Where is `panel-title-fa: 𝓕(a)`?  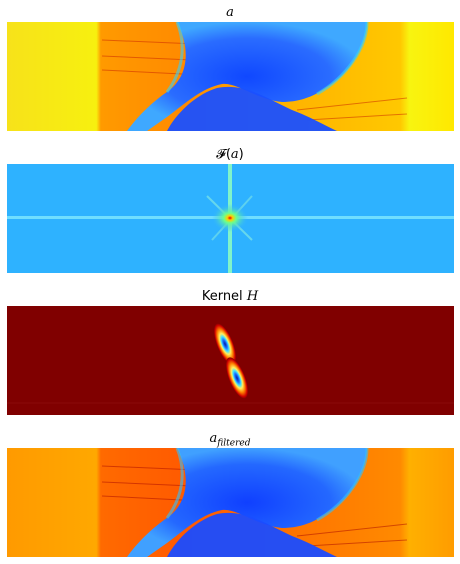 panel-title-fa: 𝓕(a) is located at coordinates (230, 154).